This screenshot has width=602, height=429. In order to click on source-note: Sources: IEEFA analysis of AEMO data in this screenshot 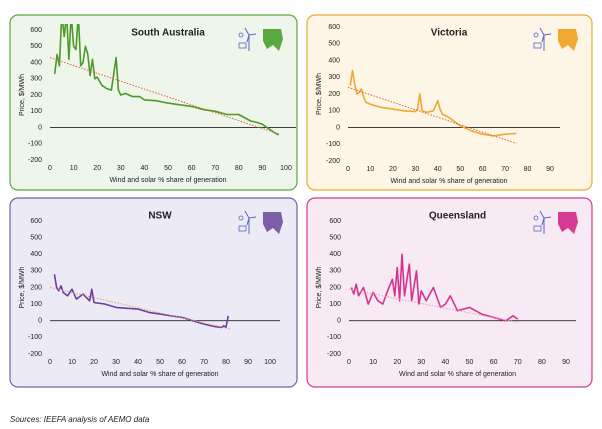, I will do `click(80, 419)`.